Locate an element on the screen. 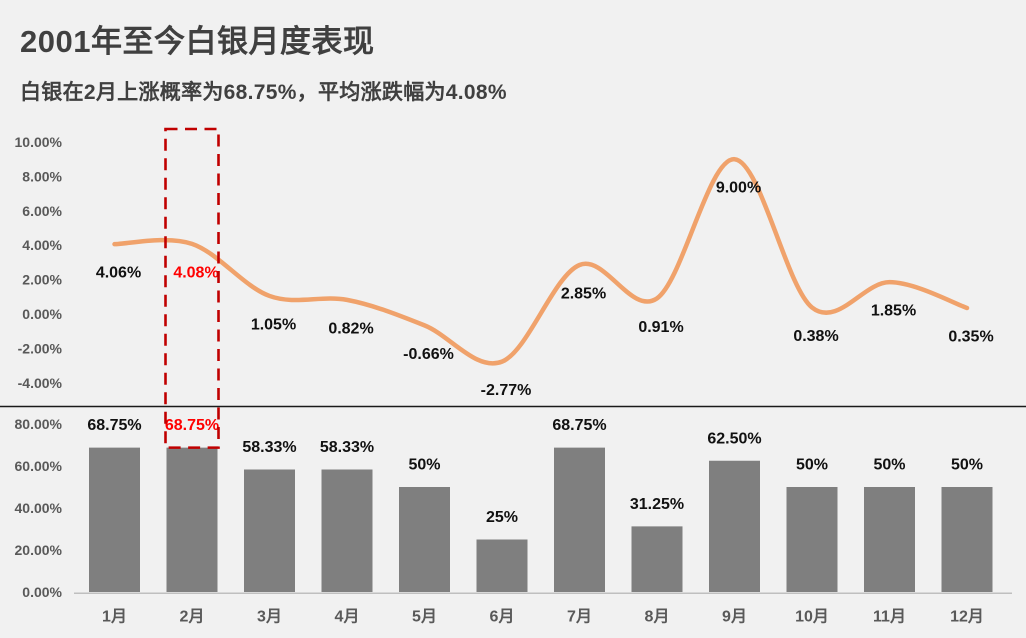 The width and height of the screenshot is (1026, 638). line-ytick: -2.00% is located at coordinates (40, 348).